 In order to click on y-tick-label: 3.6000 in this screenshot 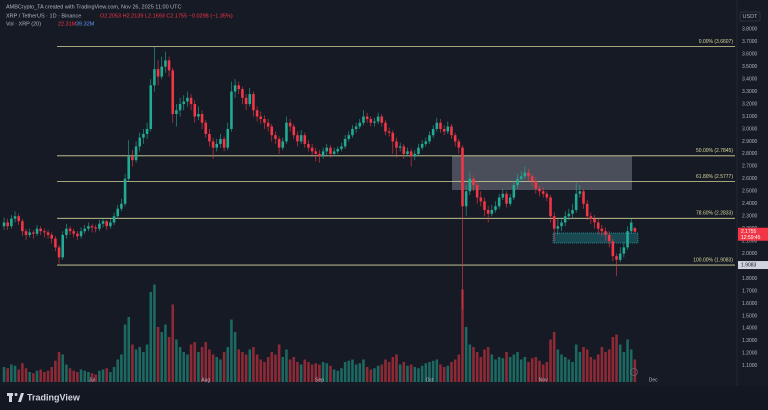, I will do `click(750, 55)`.